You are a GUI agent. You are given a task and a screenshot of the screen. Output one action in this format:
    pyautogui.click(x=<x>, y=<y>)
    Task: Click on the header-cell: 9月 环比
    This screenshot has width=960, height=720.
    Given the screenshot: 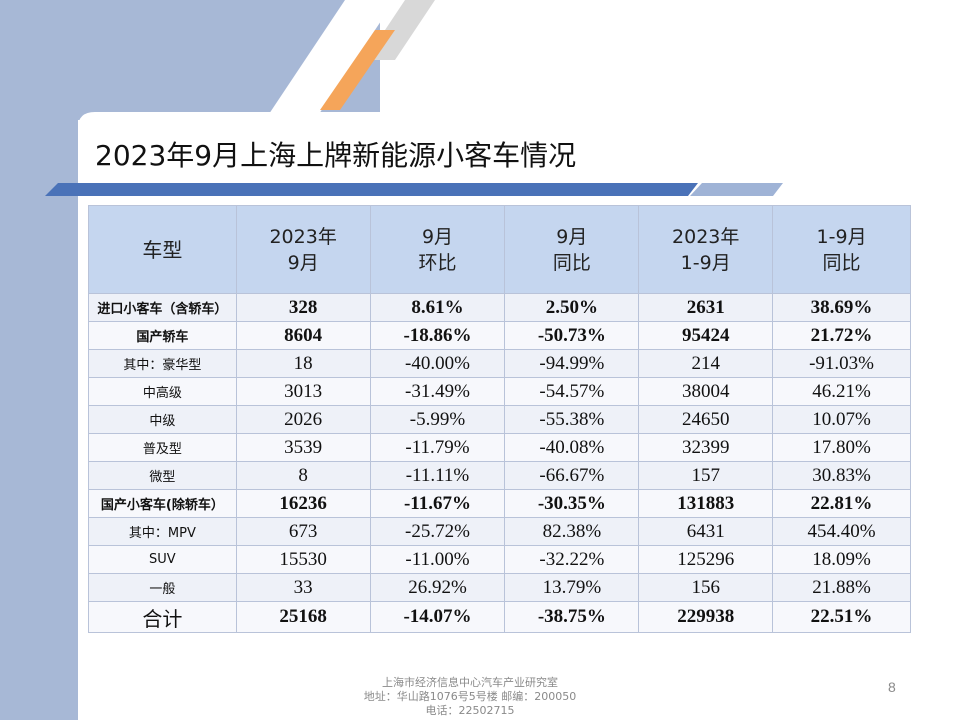 What is the action you would take?
    pyautogui.click(x=437, y=249)
    